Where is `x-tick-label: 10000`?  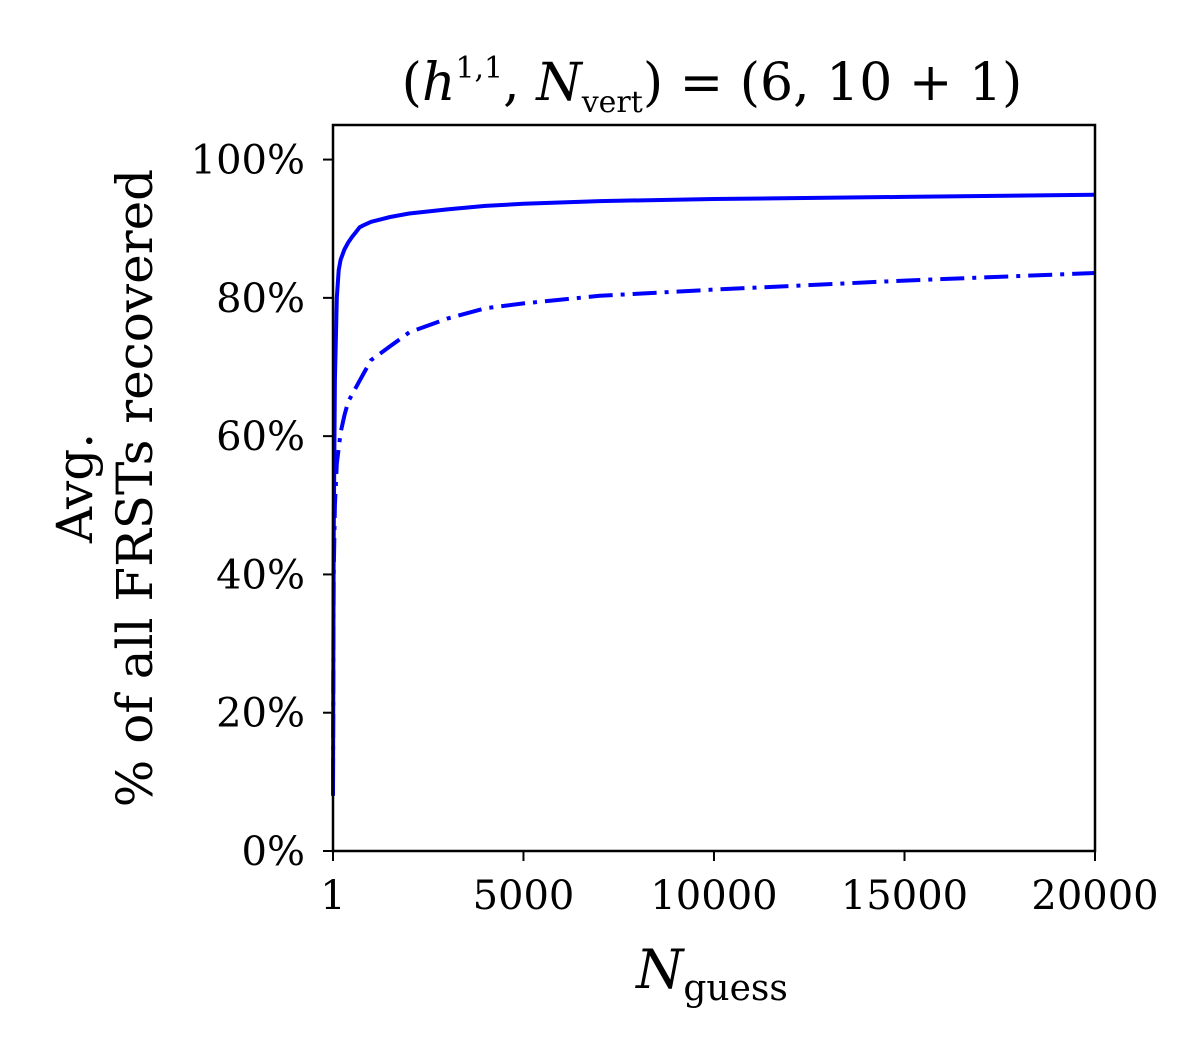 x-tick-label: 10000 is located at coordinates (713, 896).